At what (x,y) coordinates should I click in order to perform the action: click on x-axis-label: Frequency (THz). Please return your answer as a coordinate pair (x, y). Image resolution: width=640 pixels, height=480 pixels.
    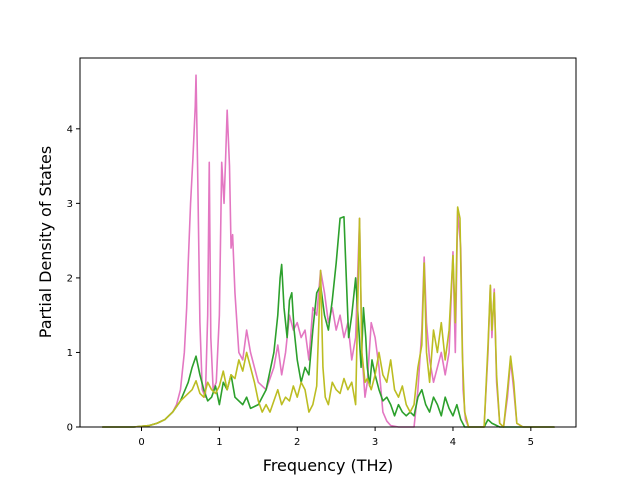
    Looking at the image, I should click on (328, 465).